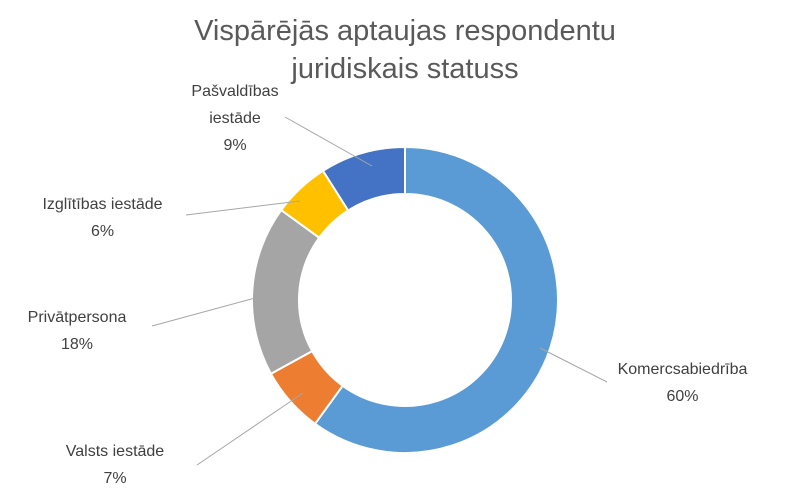 This screenshot has height=488, width=795. I want to click on value-label: 9%, so click(235, 145).